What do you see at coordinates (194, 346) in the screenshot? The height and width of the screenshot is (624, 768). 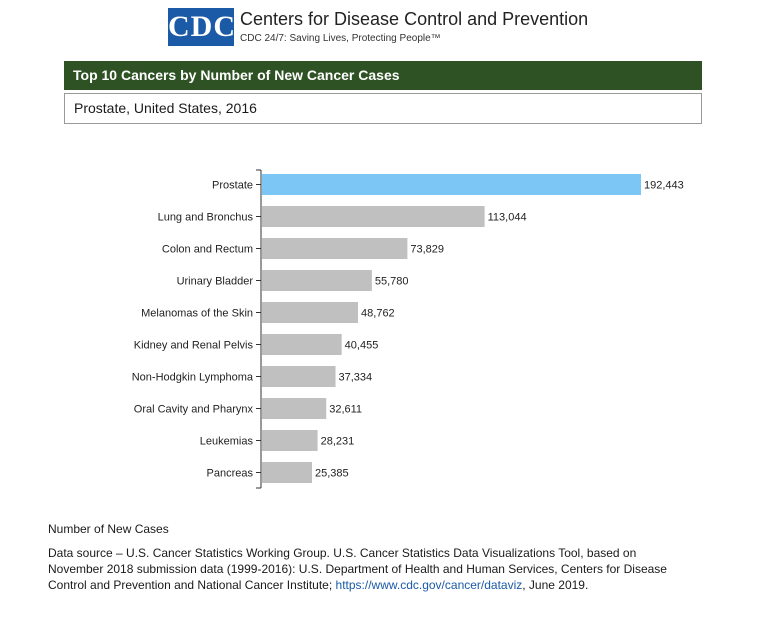 I see `category-label: Kidney and Renal Pelvis` at bounding box center [194, 346].